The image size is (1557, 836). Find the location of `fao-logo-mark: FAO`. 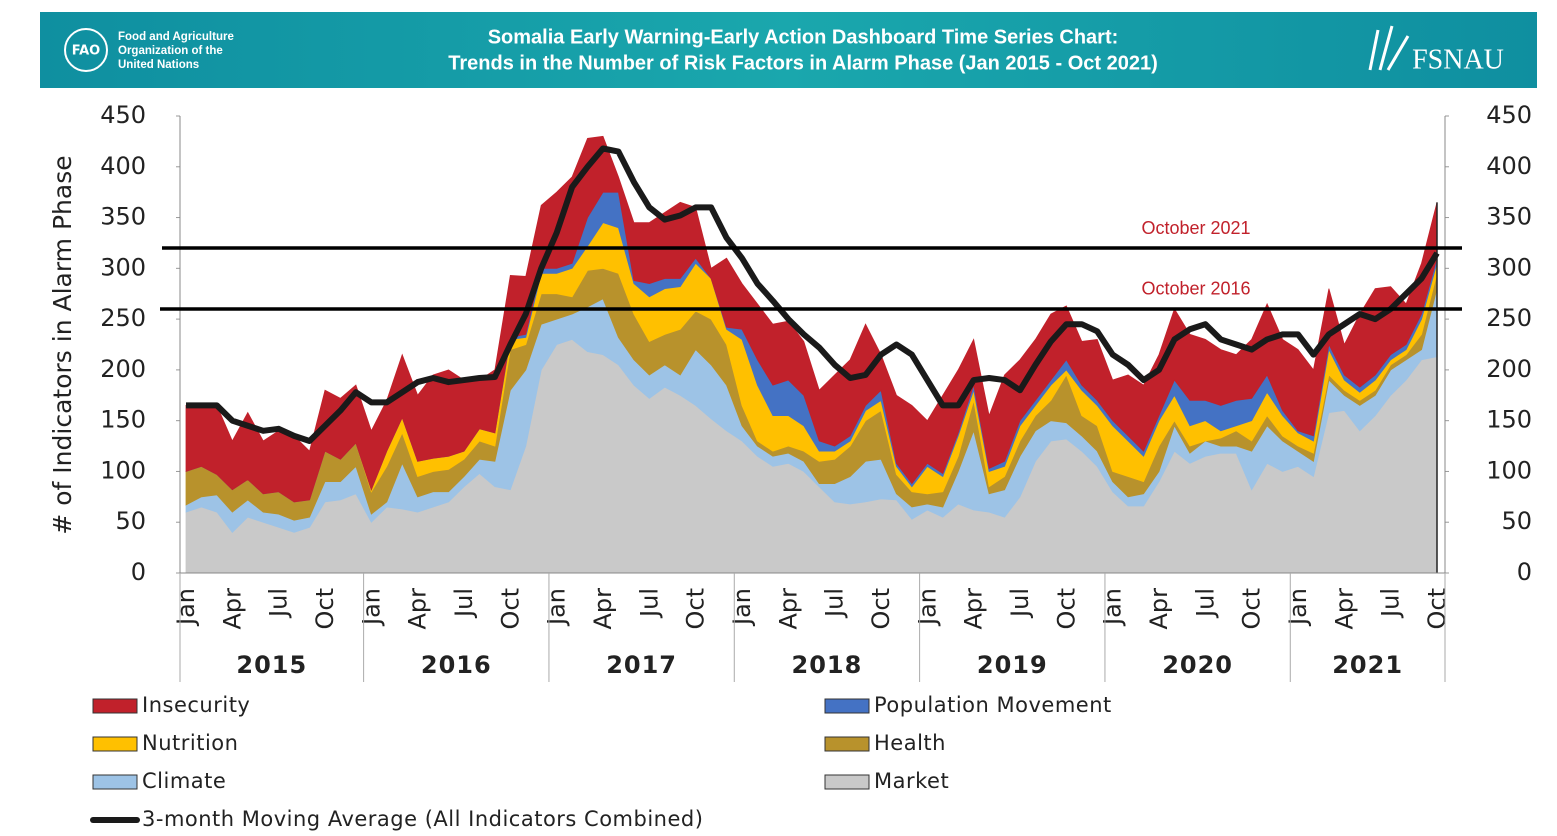

fao-logo-mark: FAO is located at coordinates (86, 51).